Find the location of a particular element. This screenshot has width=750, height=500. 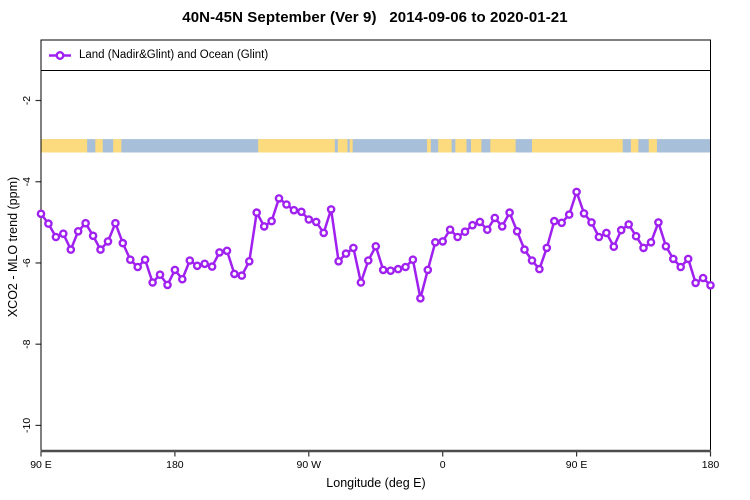

y-tick-label: -6 is located at coordinates (27, 262).